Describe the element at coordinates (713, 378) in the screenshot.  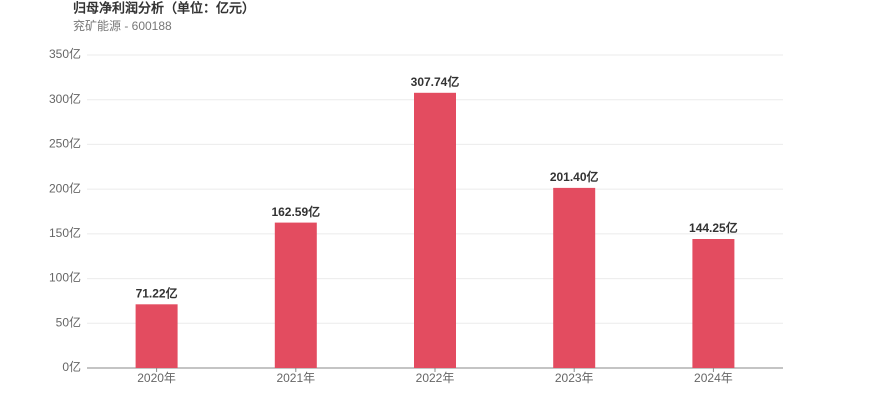
I see `x-tick-label: 2024年` at that location.